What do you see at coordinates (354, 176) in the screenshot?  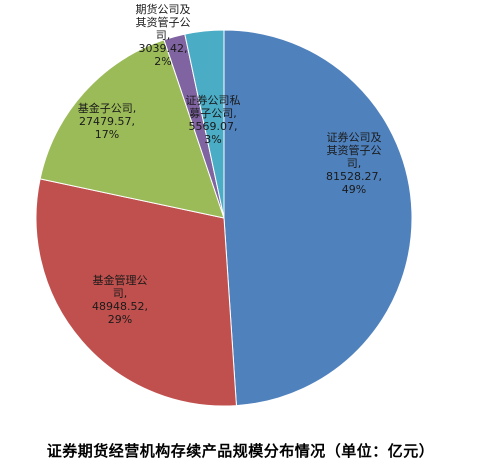 I see `slice-label-0-line-3: 81528.27,` at bounding box center [354, 176].